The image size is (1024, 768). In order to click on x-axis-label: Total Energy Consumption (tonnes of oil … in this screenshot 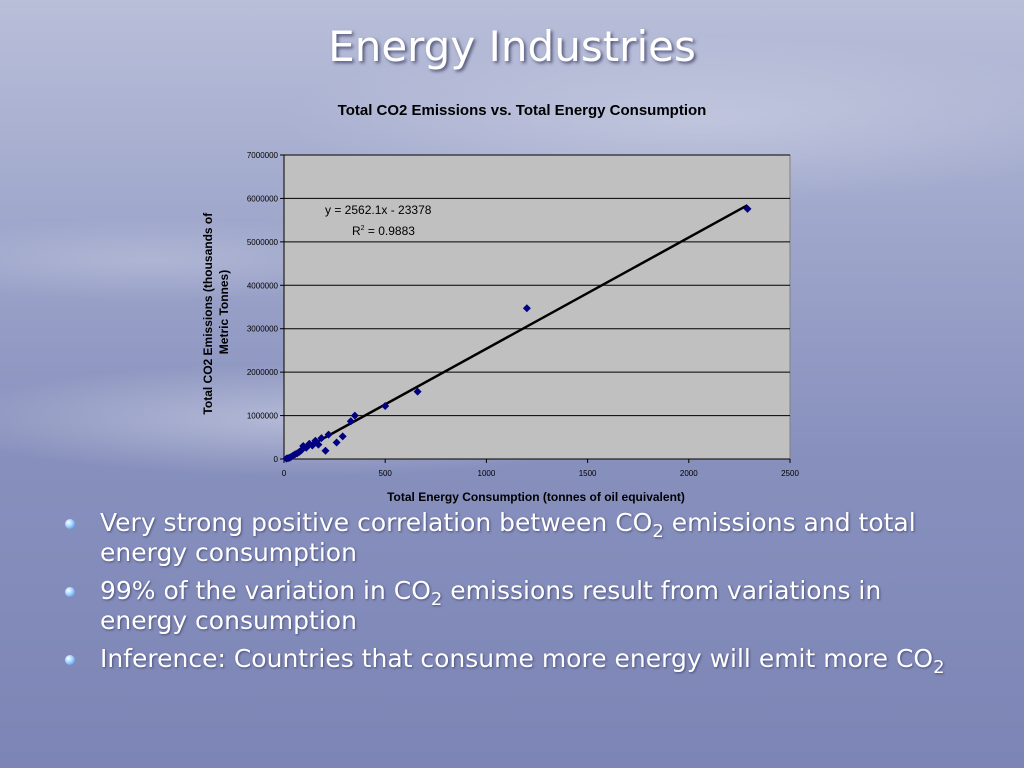, I will do `click(536, 497)`.